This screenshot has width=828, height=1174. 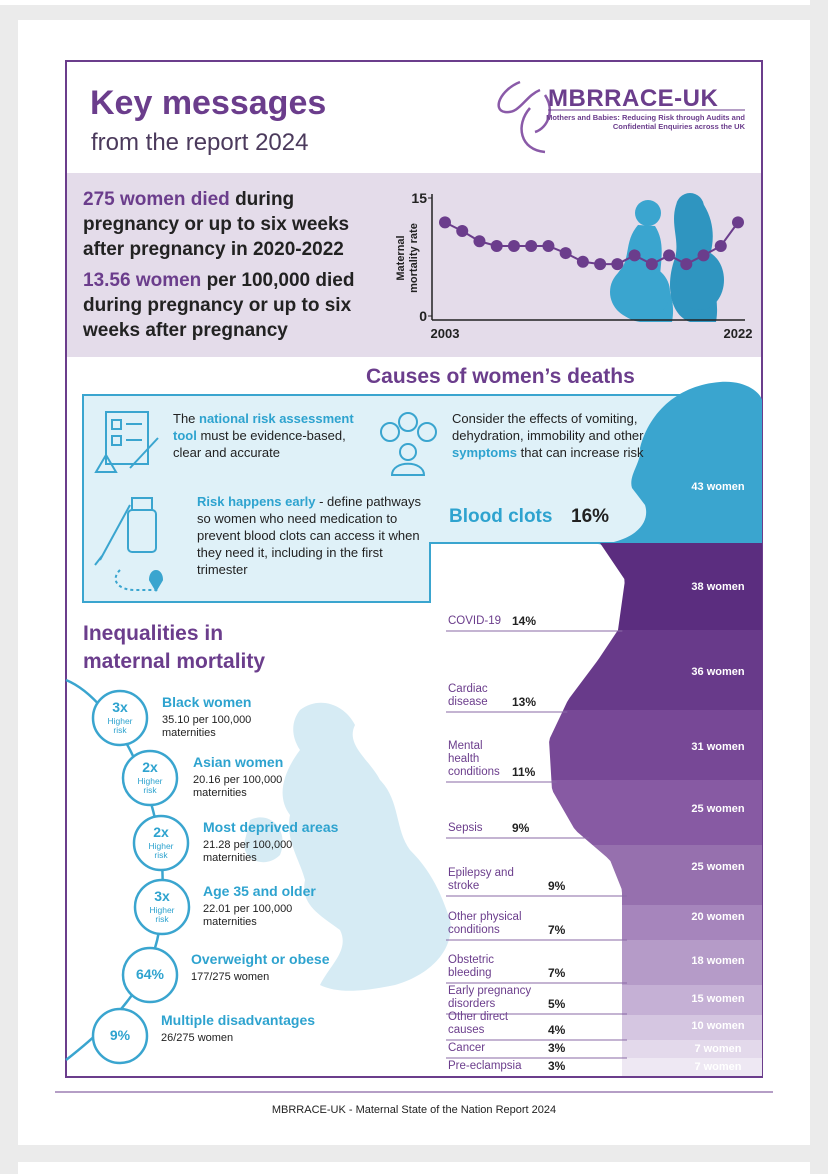 I want to click on pregnant-silhouettes, so click(x=642, y=261).